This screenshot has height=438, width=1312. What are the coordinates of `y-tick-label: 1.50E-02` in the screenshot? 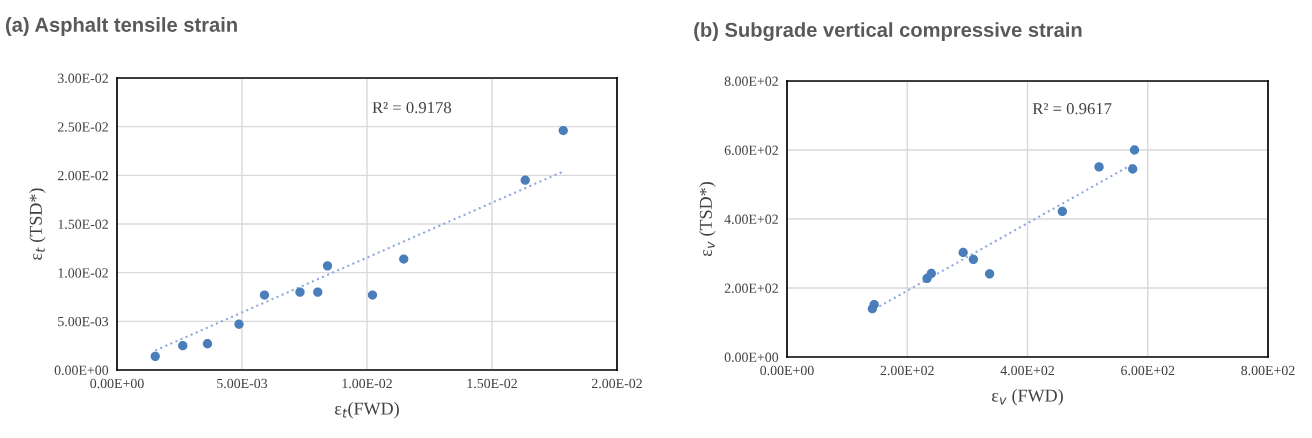 It's located at (83, 224).